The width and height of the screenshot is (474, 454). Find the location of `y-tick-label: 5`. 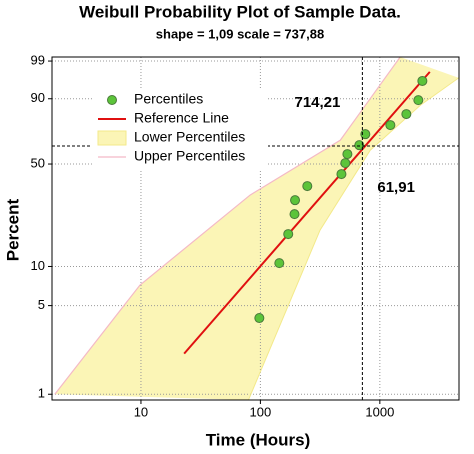

y-tick-label: 5 is located at coordinates (41, 304).